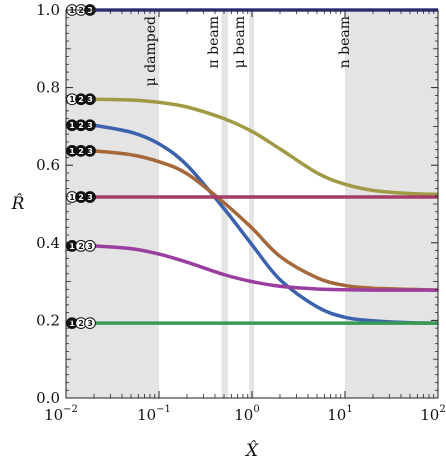 Image resolution: width=446 pixels, height=467 pixels. What do you see at coordinates (48, 204) in the screenshot?
I see `y-tick-labels: 0.0 0.2 0.4 0.6 0.8 1.0` at bounding box center [48, 204].